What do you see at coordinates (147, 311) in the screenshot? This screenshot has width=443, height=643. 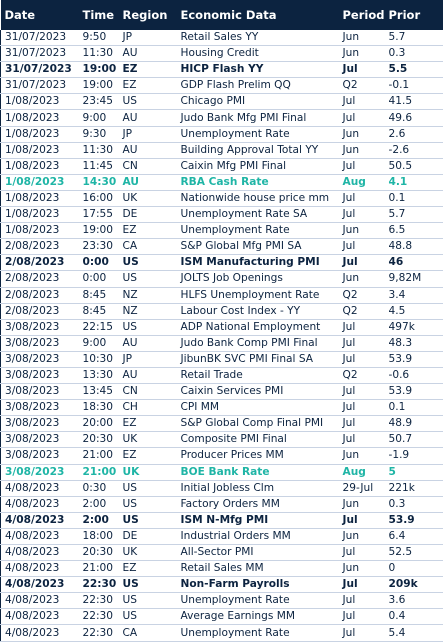 I see `table-cell: NZ` at bounding box center [147, 311].